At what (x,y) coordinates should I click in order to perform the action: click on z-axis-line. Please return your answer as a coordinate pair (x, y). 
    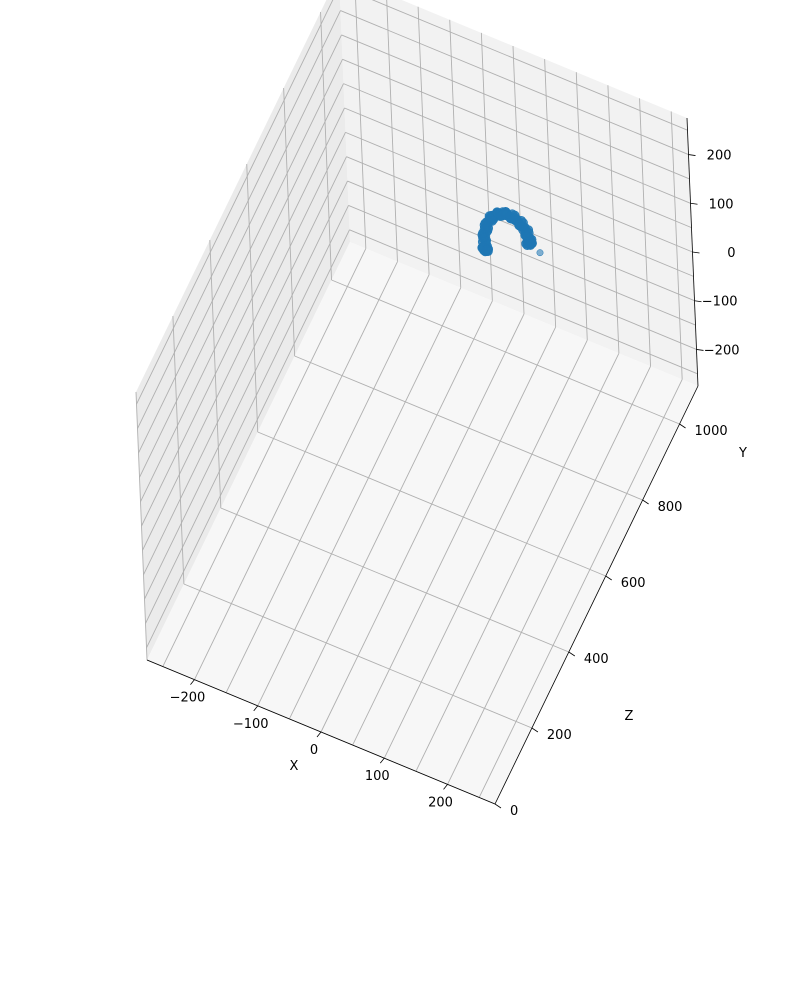
    Looking at the image, I should click on (596, 595).